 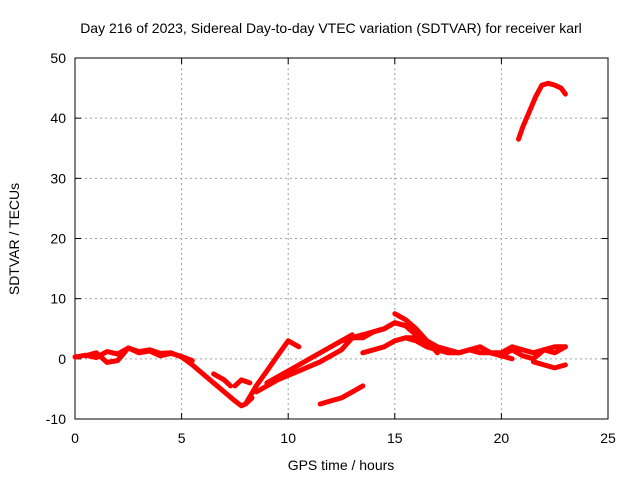 What do you see at coordinates (56, 419) in the screenshot?
I see `y-tick-label: -10` at bounding box center [56, 419].